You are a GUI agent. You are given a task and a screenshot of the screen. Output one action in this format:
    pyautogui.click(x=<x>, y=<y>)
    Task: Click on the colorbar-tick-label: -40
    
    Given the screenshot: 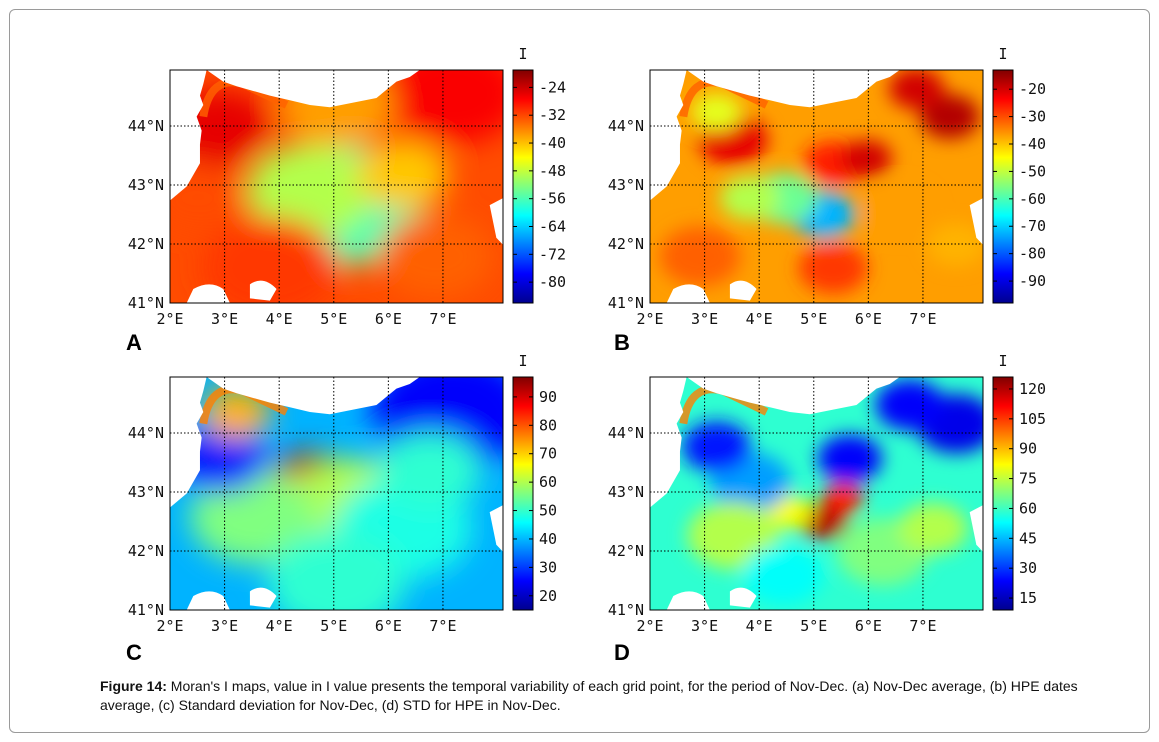 What is the action you would take?
    pyautogui.click(x=1032, y=144)
    